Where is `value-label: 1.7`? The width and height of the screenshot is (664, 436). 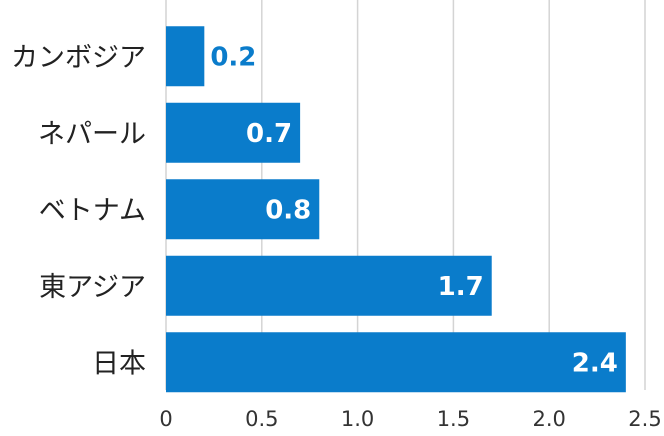
value-label: 1.7 is located at coordinates (461, 287).